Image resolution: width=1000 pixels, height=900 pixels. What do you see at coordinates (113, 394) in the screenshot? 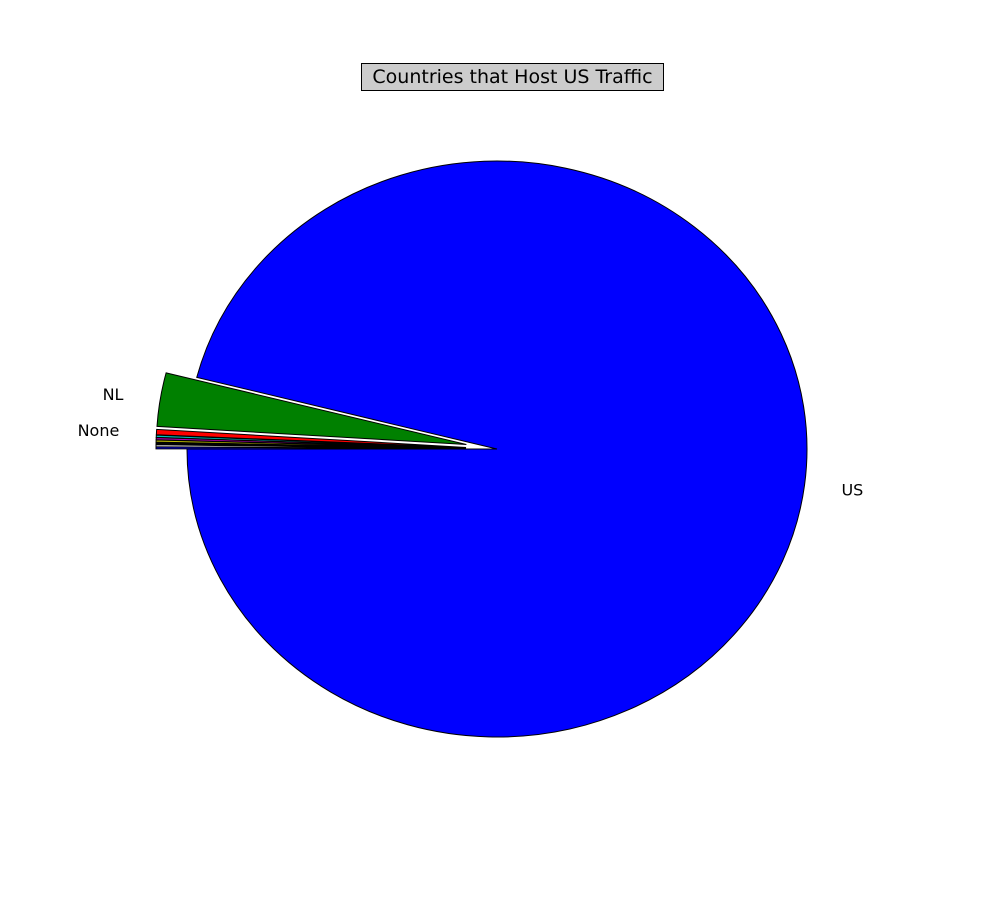
I see `pie-label-nl: NL` at bounding box center [113, 394].